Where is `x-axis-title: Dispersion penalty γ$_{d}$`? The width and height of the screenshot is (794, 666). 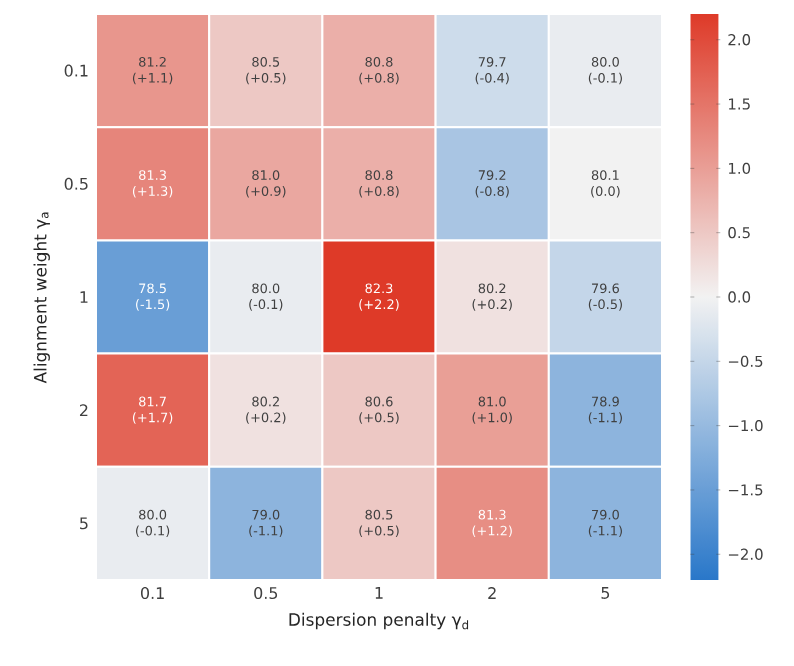 x-axis-title: Dispersion penalty γ$_{d}$ is located at coordinates (379, 621).